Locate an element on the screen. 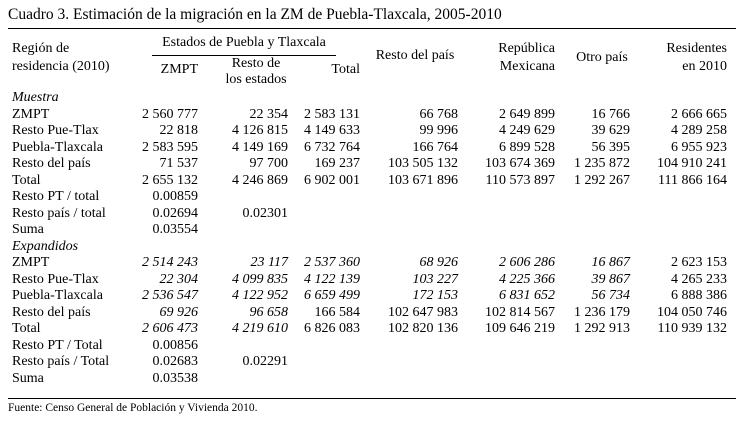  section-row: Expandidos is located at coordinates (372, 247).